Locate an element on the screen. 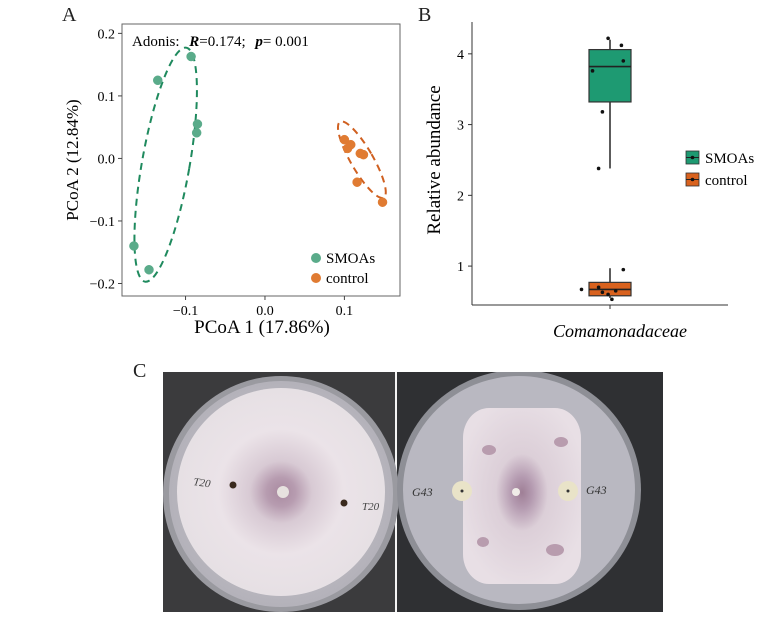  legend-b-label-control: control is located at coordinates (726, 181).